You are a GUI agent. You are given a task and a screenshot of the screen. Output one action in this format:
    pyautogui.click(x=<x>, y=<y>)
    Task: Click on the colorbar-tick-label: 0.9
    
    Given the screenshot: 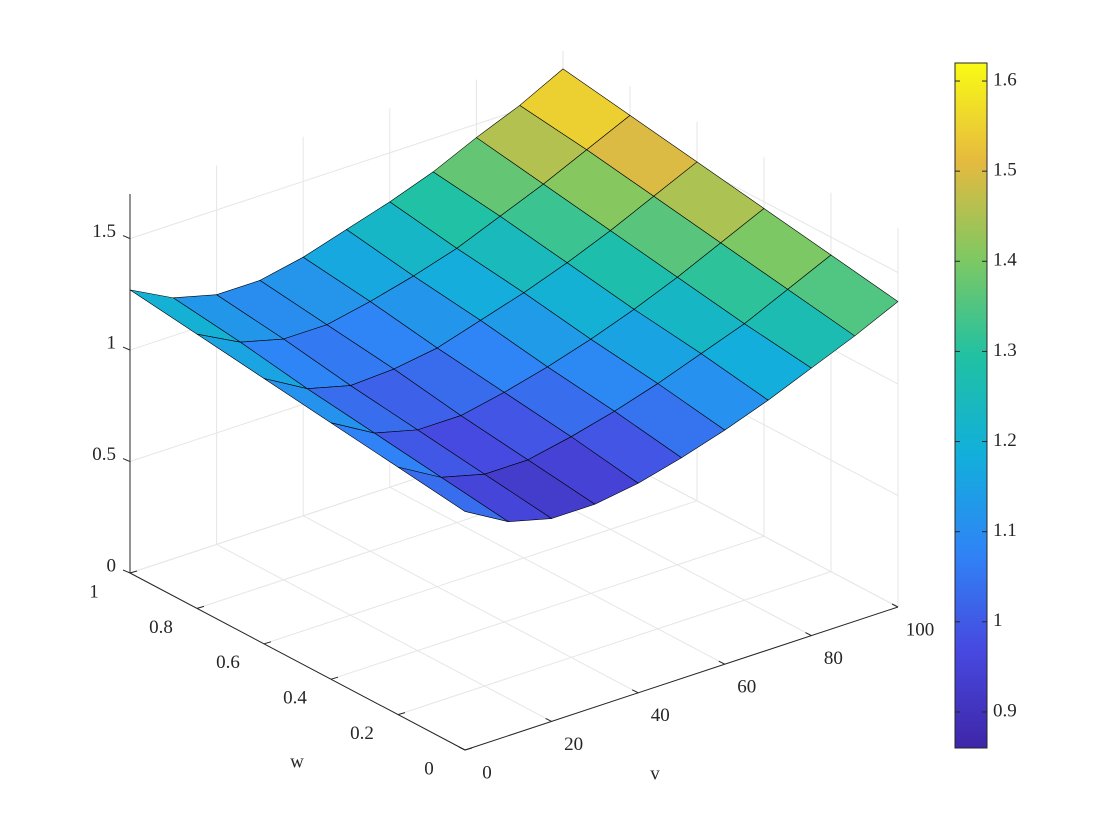 What is the action you would take?
    pyautogui.click(x=1005, y=710)
    